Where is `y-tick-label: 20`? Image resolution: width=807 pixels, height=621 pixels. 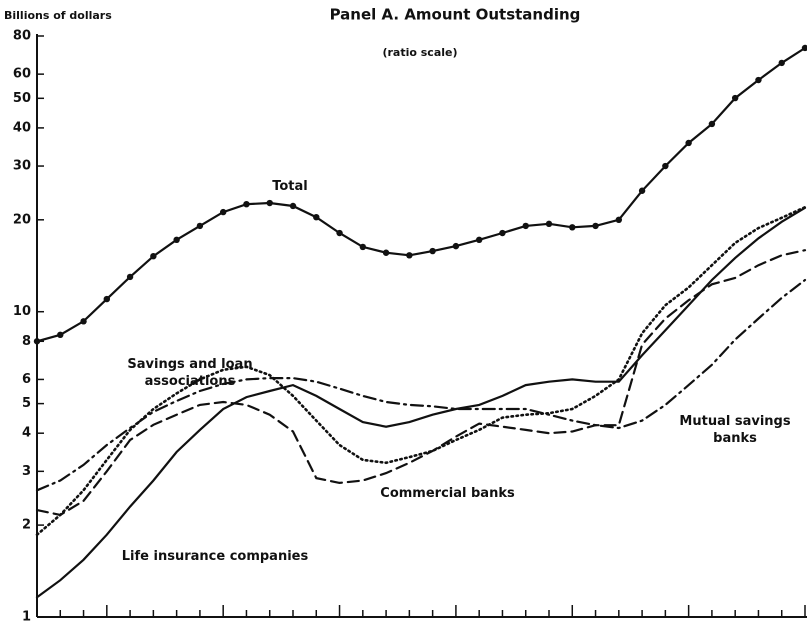
y-tick-label: 20 is located at coordinates (22, 219).